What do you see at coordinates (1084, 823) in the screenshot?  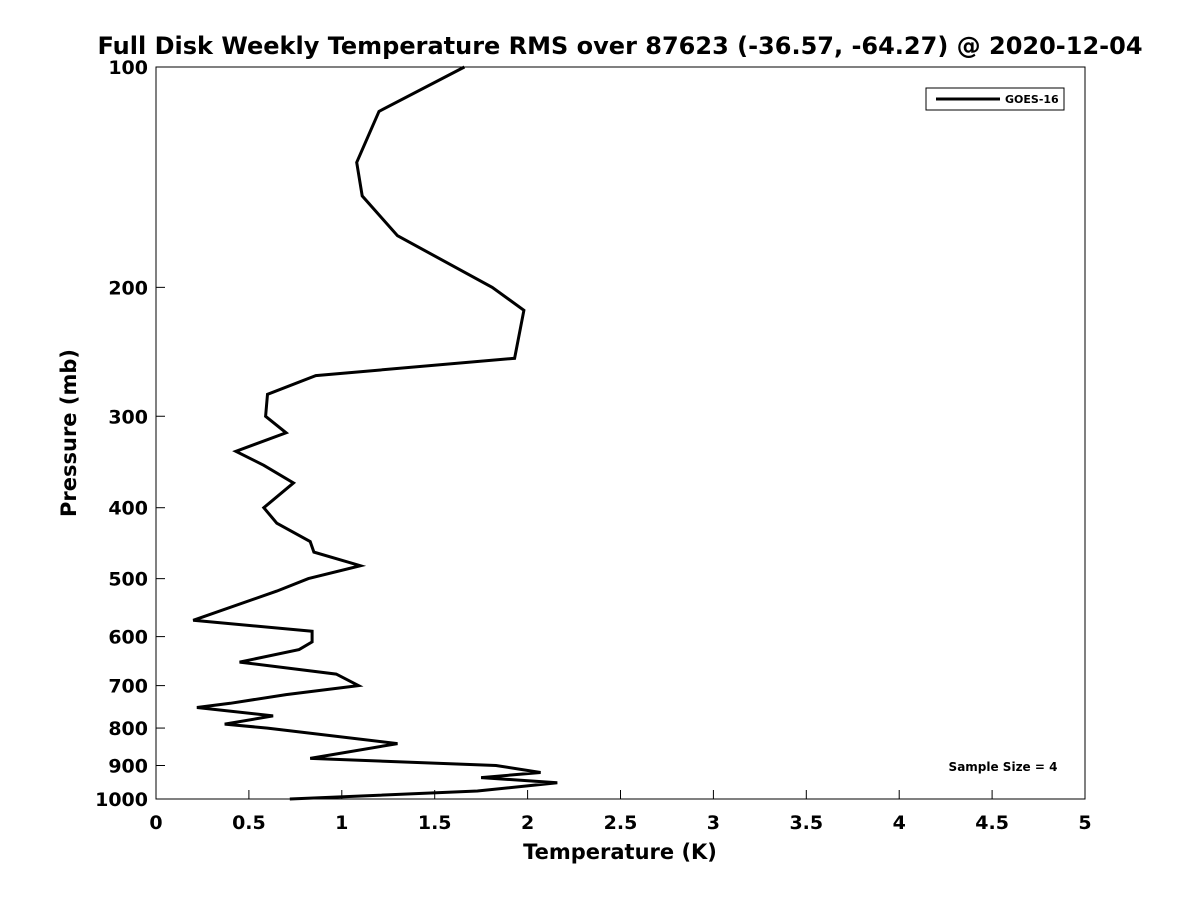 I see `x-tick-label: 5` at bounding box center [1084, 823].